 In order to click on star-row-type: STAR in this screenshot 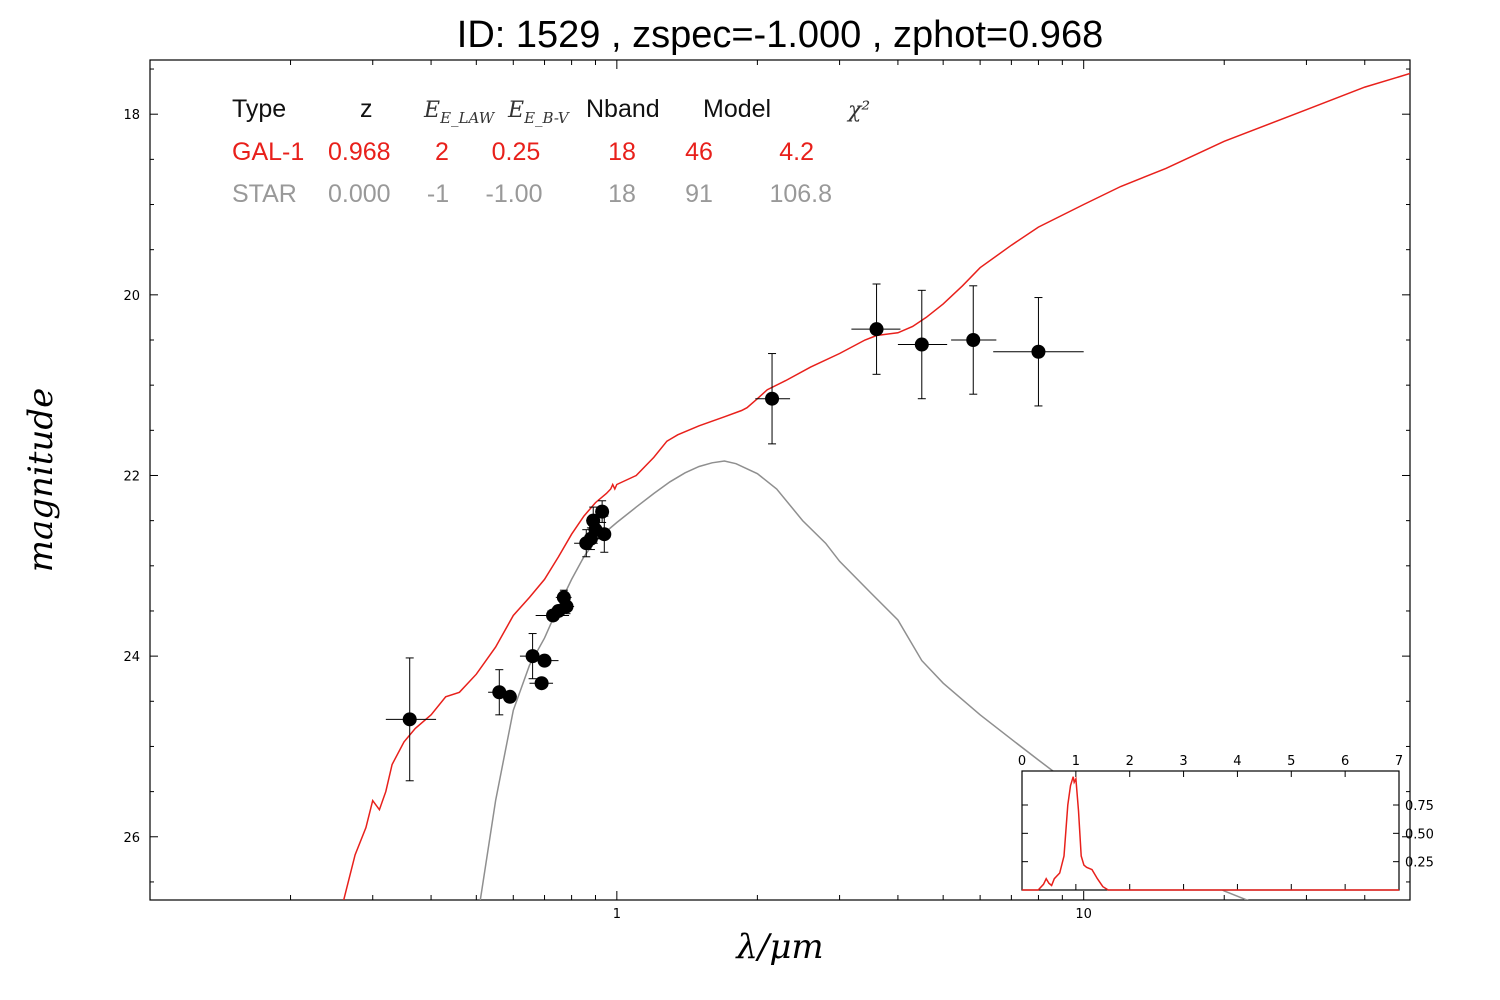, I will do `click(264, 194)`.